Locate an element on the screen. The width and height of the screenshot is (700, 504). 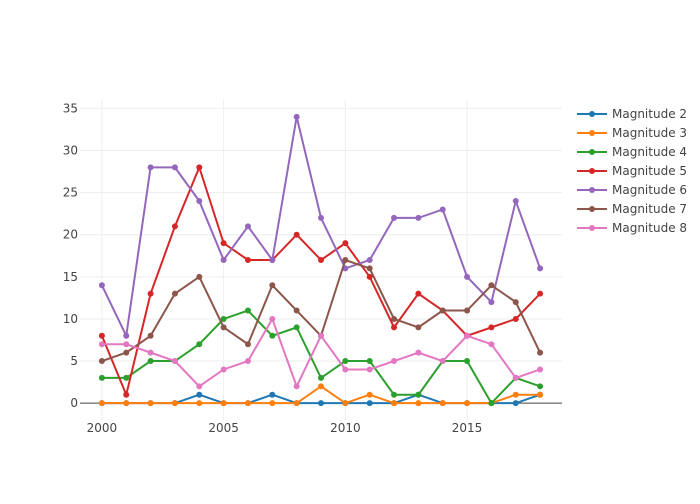
legend-item: Magnitude 4 is located at coordinates (632, 152).